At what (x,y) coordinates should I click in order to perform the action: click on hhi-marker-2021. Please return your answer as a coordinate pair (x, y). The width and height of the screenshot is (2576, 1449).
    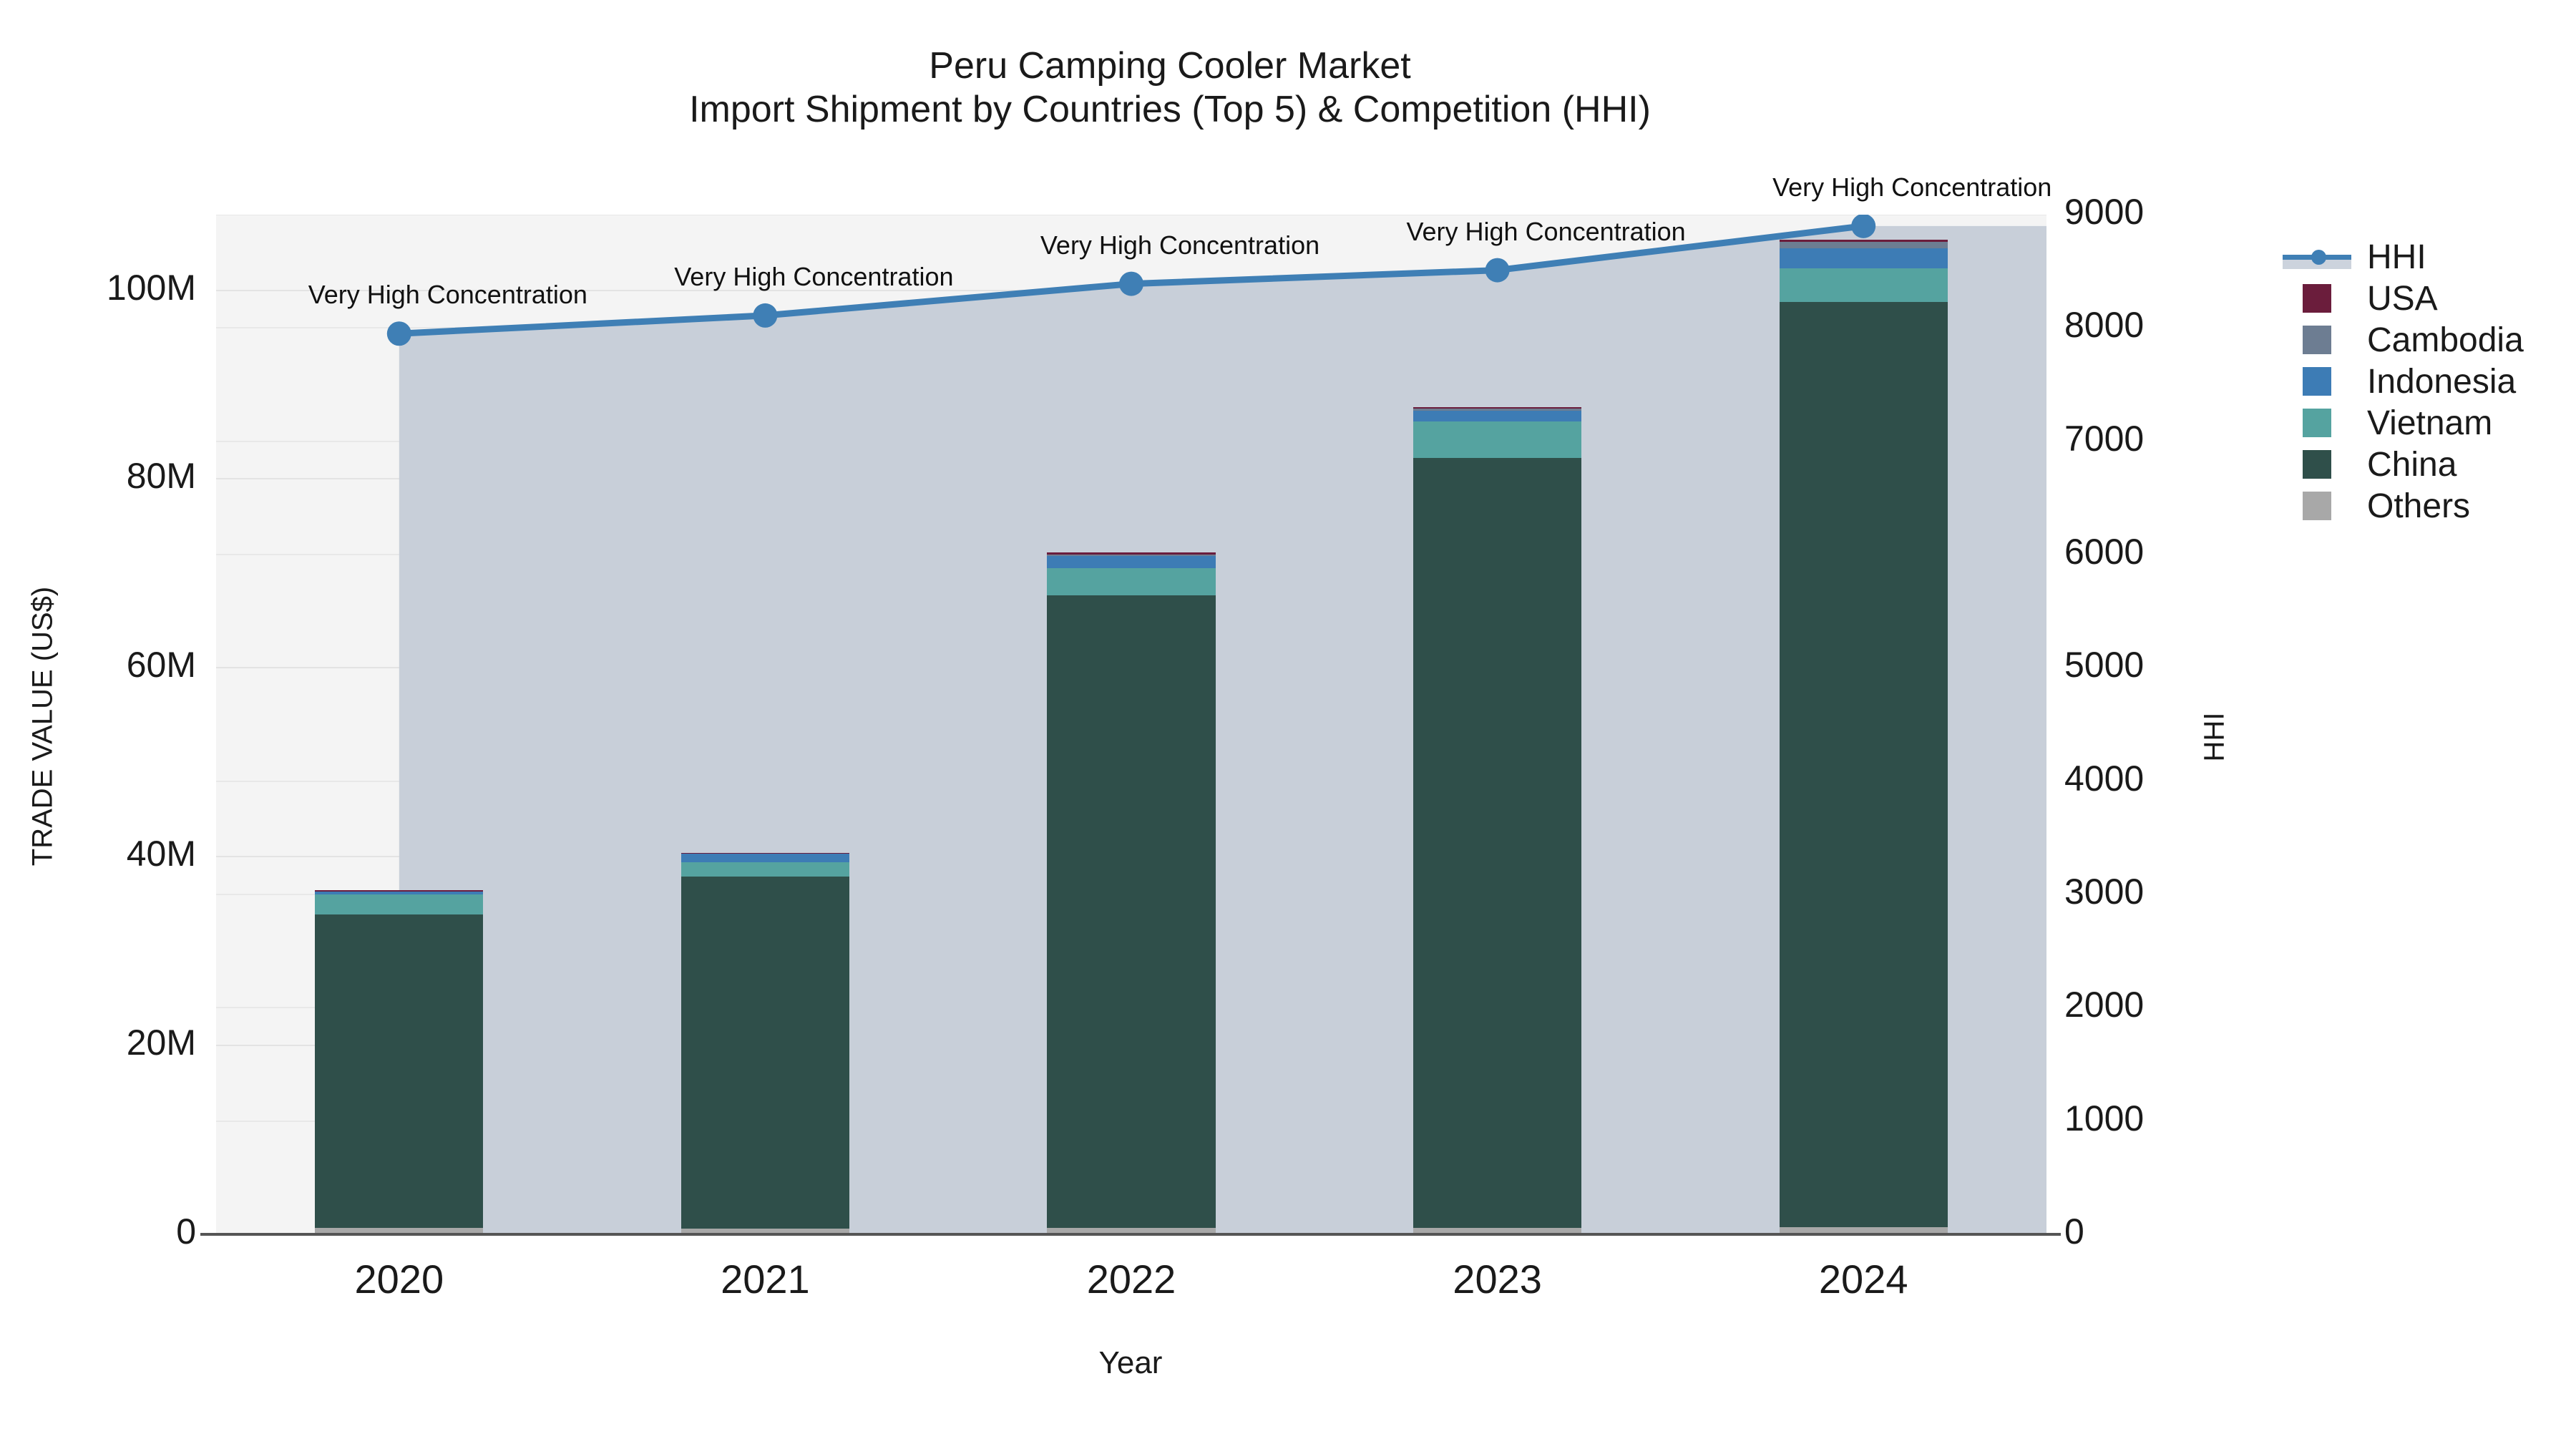
    Looking at the image, I should click on (765, 315).